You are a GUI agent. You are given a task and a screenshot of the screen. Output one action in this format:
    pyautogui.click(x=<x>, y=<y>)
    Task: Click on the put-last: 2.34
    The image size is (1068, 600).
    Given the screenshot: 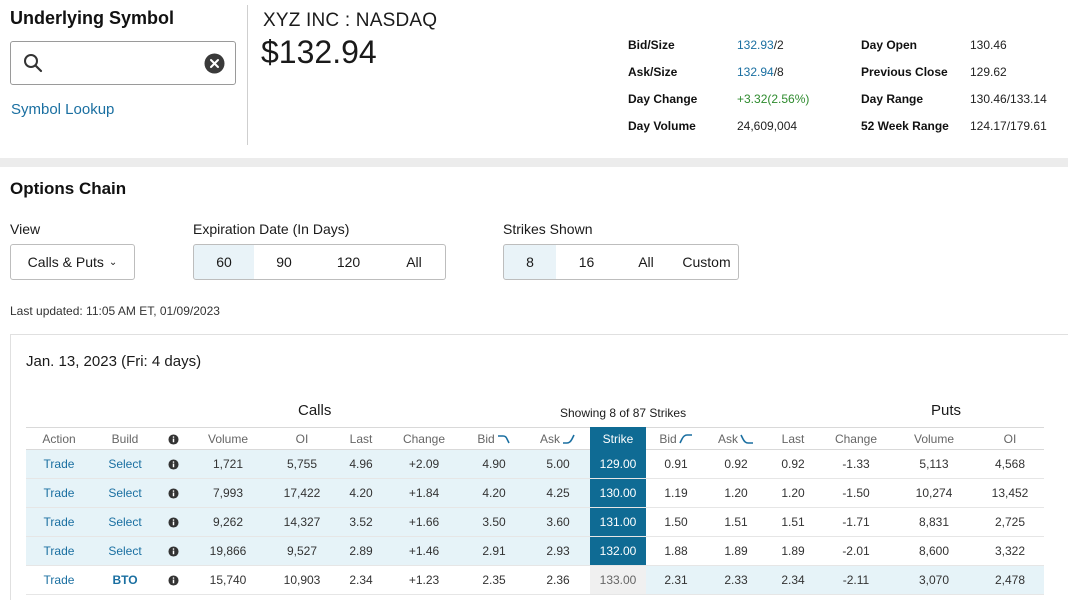 What is the action you would take?
    pyautogui.click(x=793, y=580)
    